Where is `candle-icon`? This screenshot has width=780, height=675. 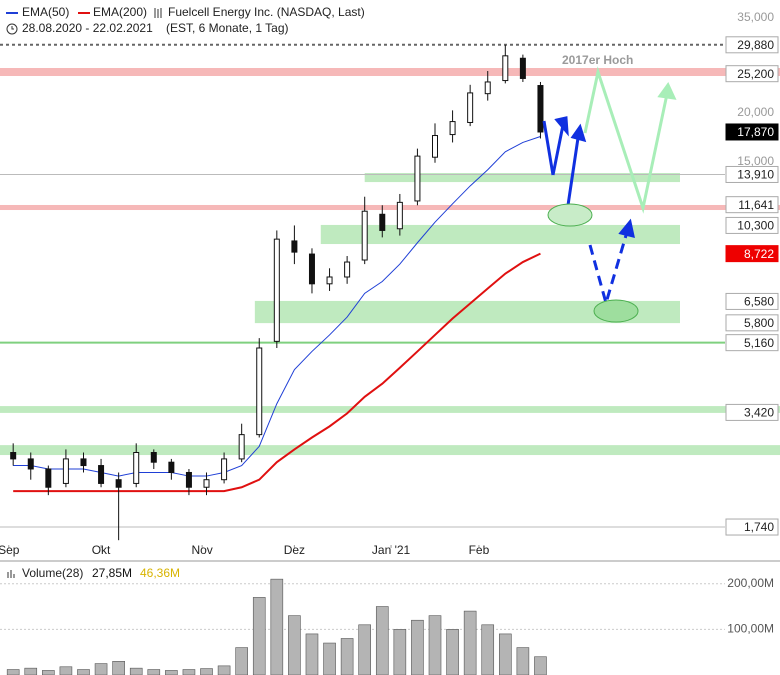 candle-icon is located at coordinates (158, 13).